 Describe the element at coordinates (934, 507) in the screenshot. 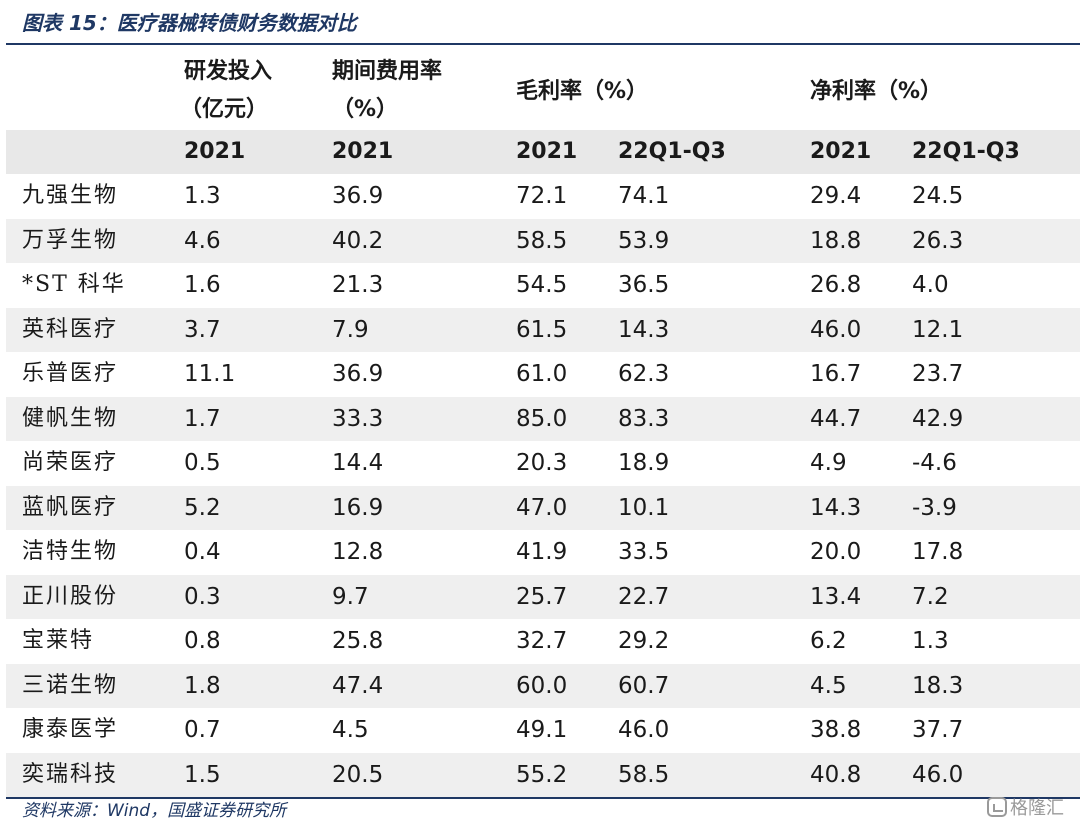

I see `net-margin-22q1q3-cell: -3.9` at that location.